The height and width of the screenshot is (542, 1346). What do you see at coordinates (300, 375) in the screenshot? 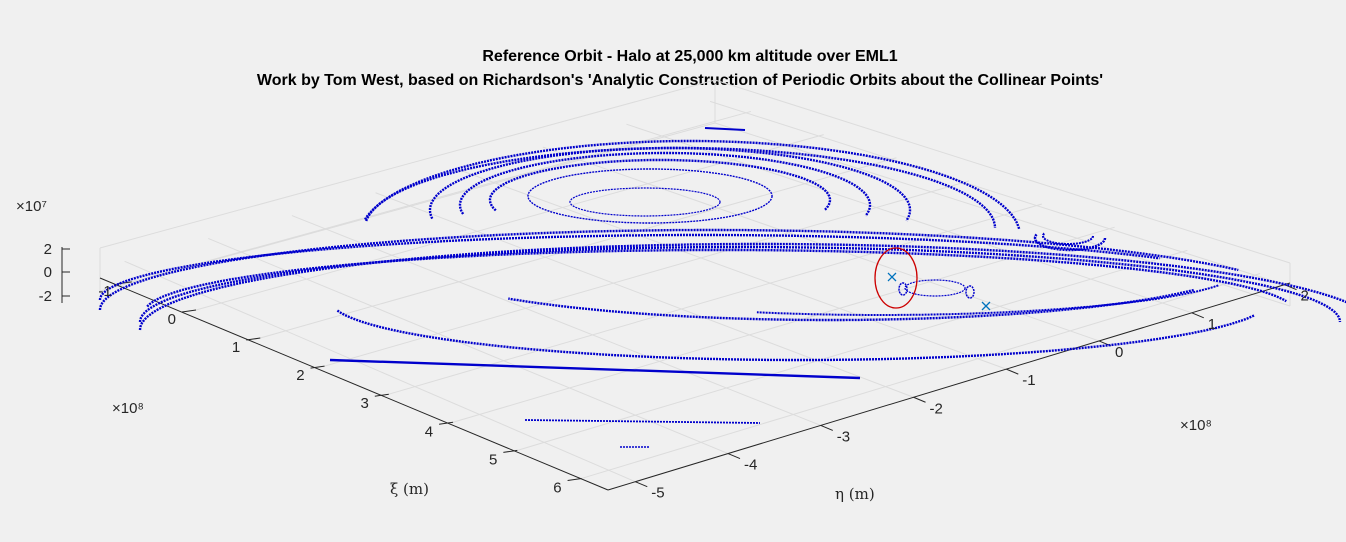
I see `x-tick-label: 2` at bounding box center [300, 375].